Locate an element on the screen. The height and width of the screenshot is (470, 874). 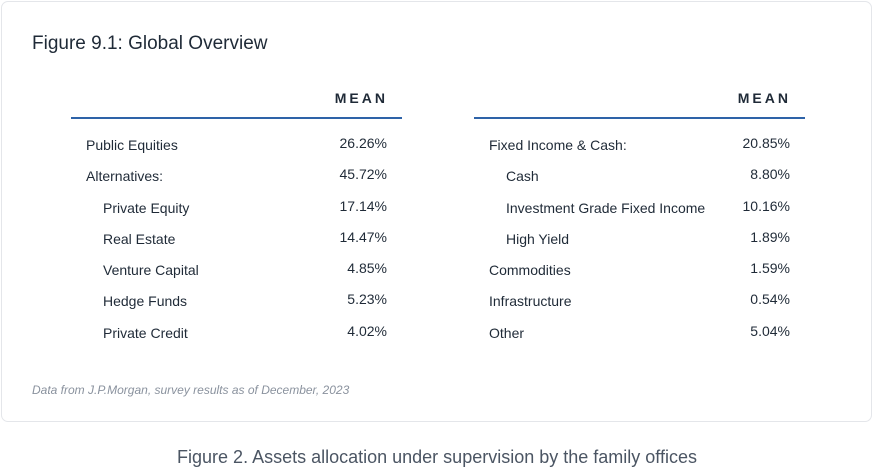
row-label: Private Credit is located at coordinates (145, 332).